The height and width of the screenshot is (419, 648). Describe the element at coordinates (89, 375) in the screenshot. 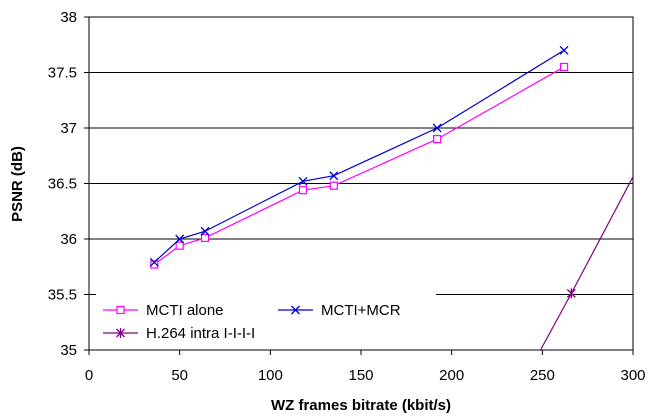

I see `x-tick-label: 0` at that location.